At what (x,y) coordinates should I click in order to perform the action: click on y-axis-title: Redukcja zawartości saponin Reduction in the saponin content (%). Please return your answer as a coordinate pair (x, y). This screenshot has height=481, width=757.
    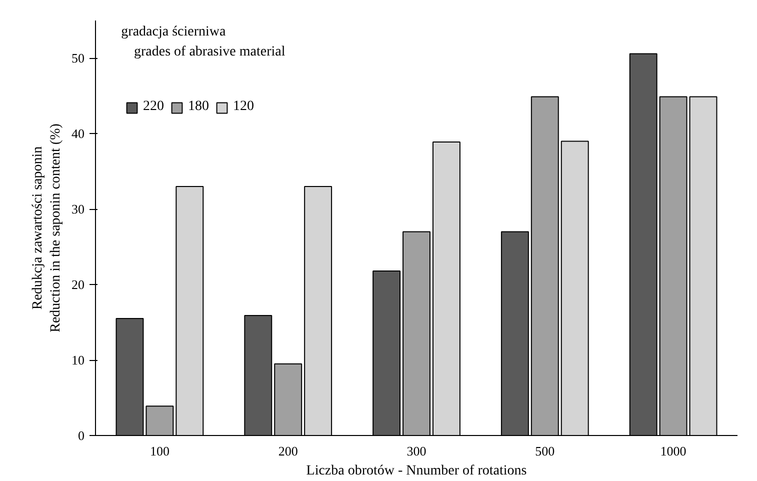
    Looking at the image, I should click on (47, 227).